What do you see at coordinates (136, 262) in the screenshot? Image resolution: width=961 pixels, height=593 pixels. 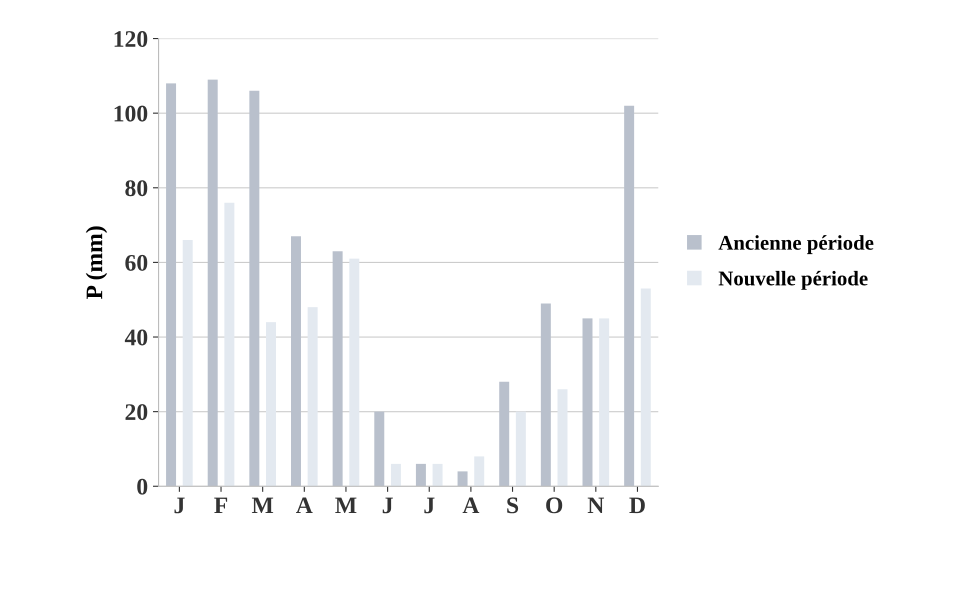 I see `y-tick-label: 60` at bounding box center [136, 262].